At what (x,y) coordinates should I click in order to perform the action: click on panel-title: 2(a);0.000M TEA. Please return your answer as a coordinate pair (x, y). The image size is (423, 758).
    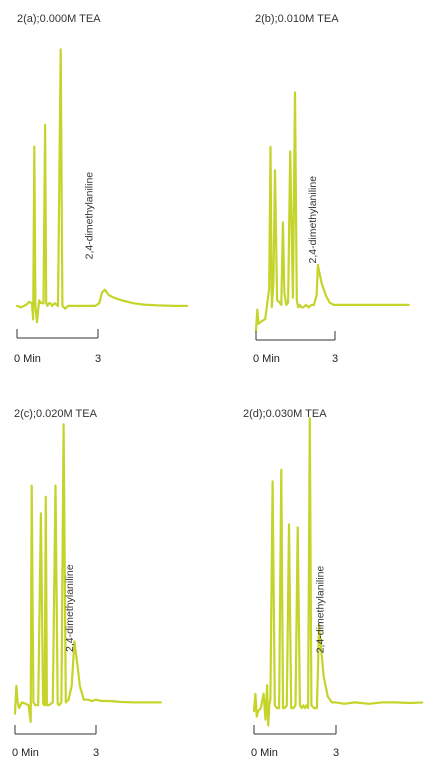
    Looking at the image, I should click on (59, 19).